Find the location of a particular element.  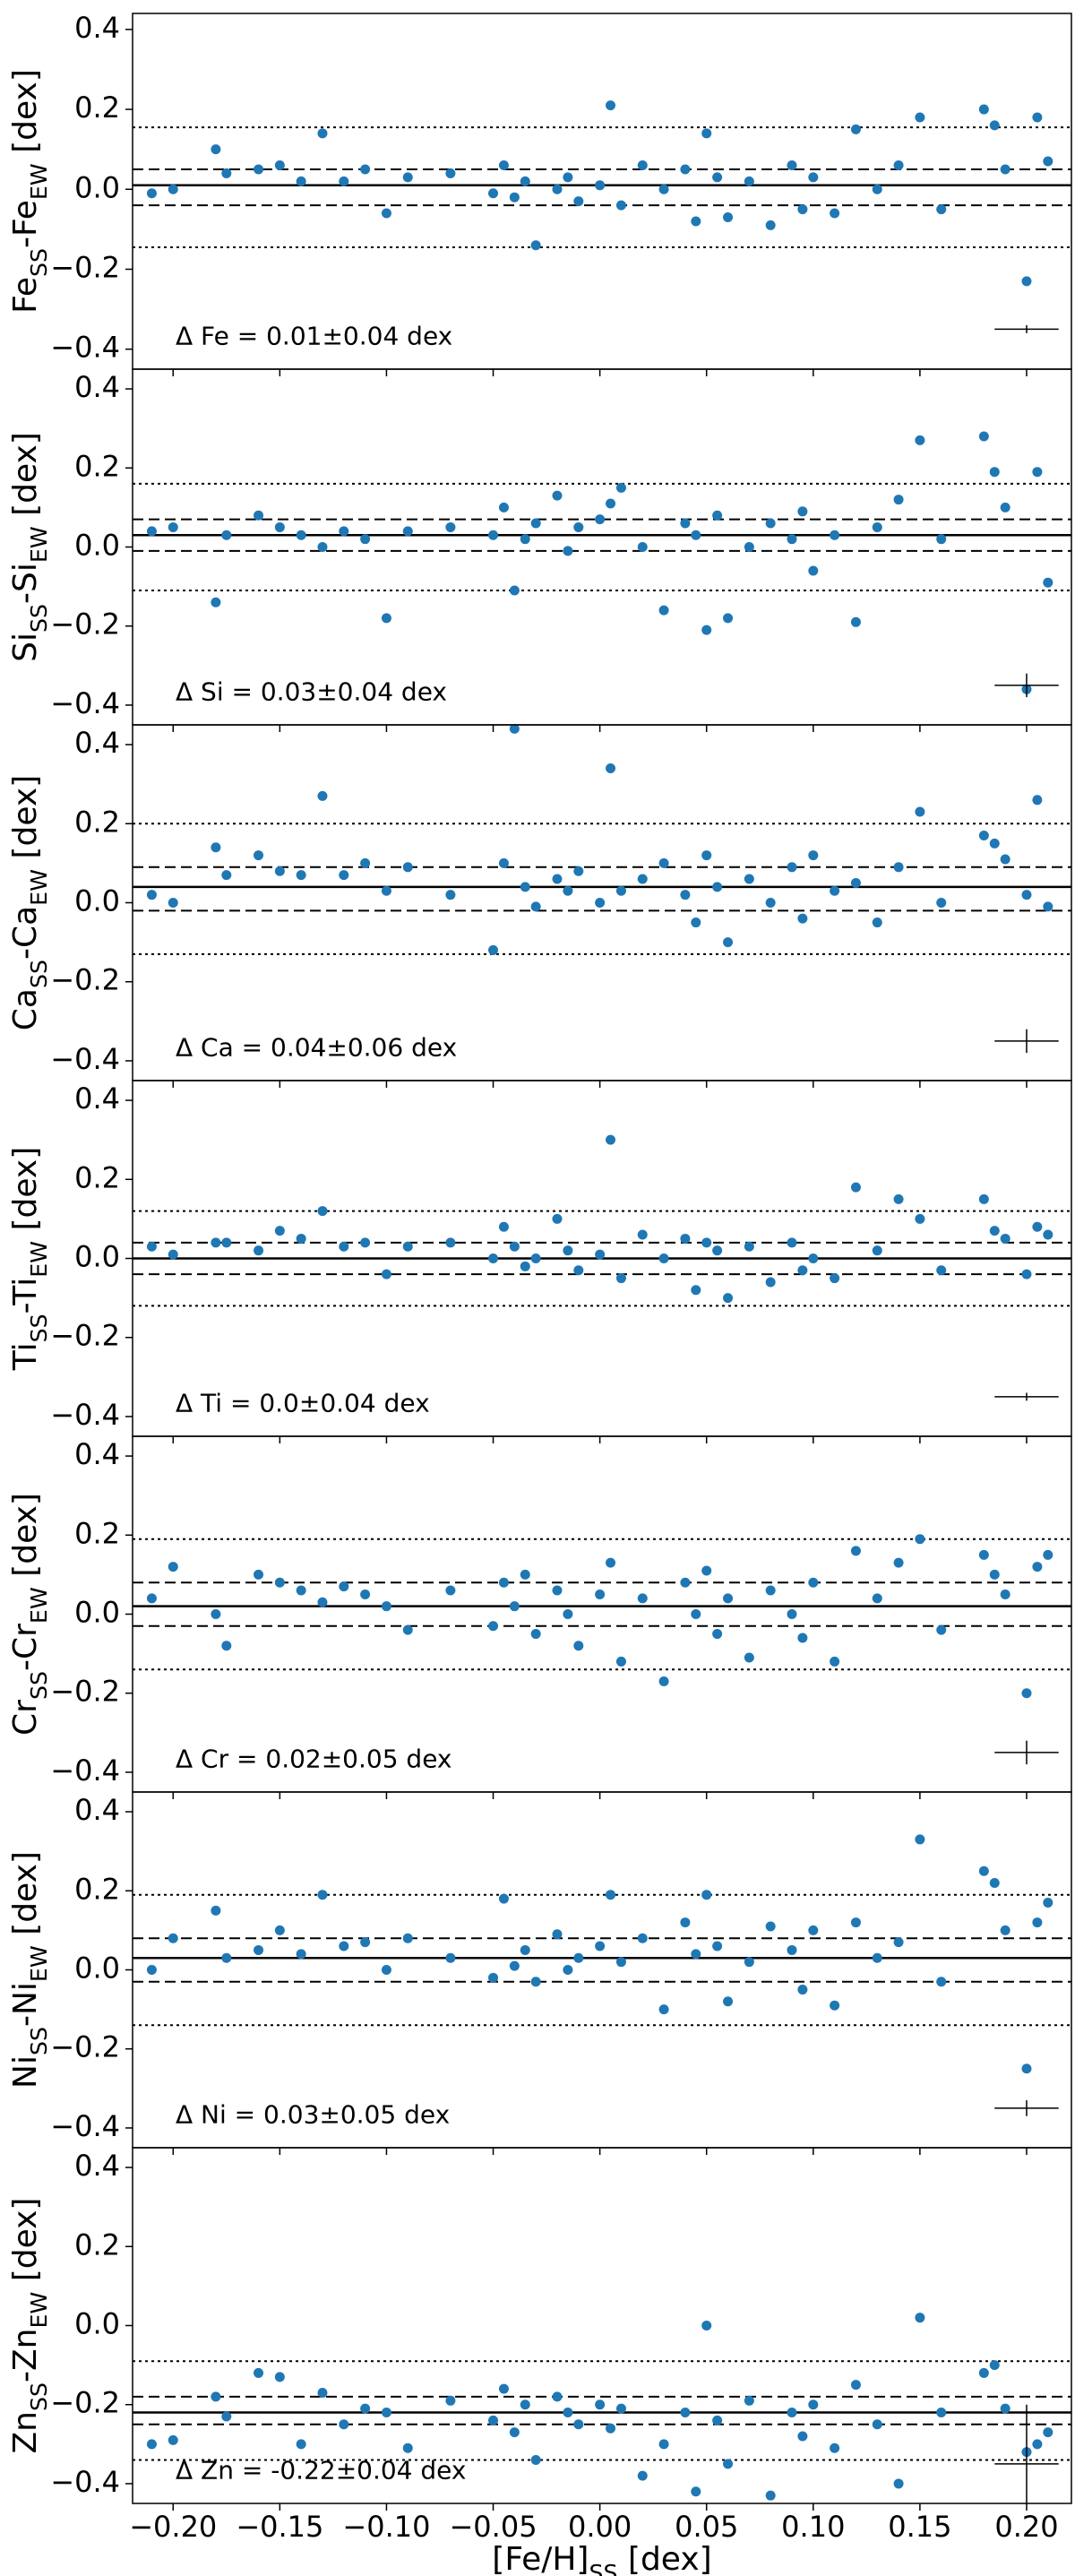

label-part: Ti is located at coordinates (26, 1356).